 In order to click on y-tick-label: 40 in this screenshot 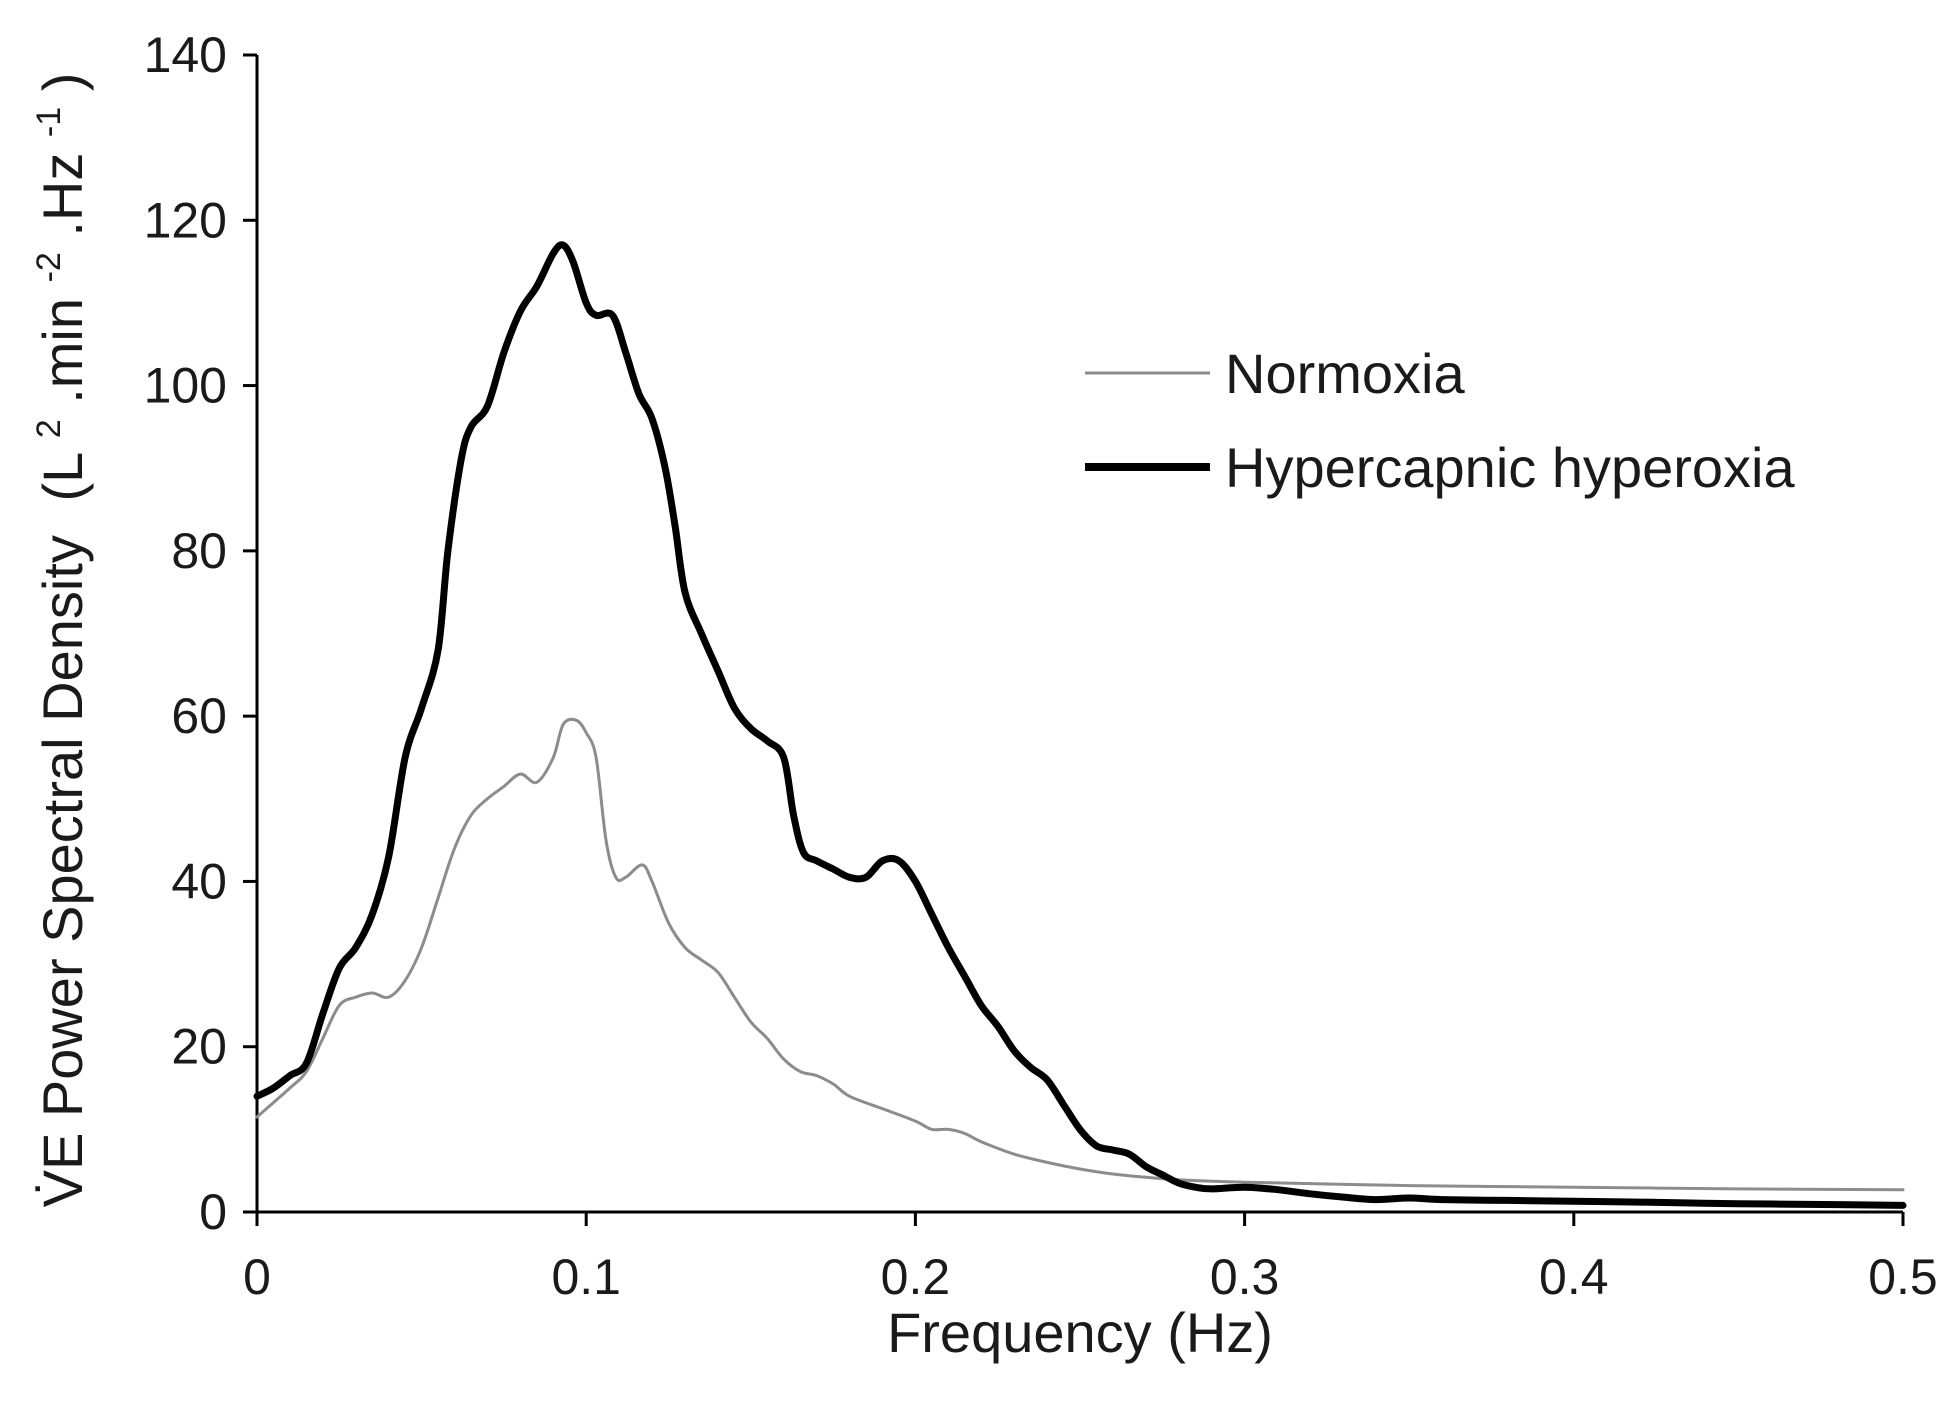, I will do `click(199, 881)`.